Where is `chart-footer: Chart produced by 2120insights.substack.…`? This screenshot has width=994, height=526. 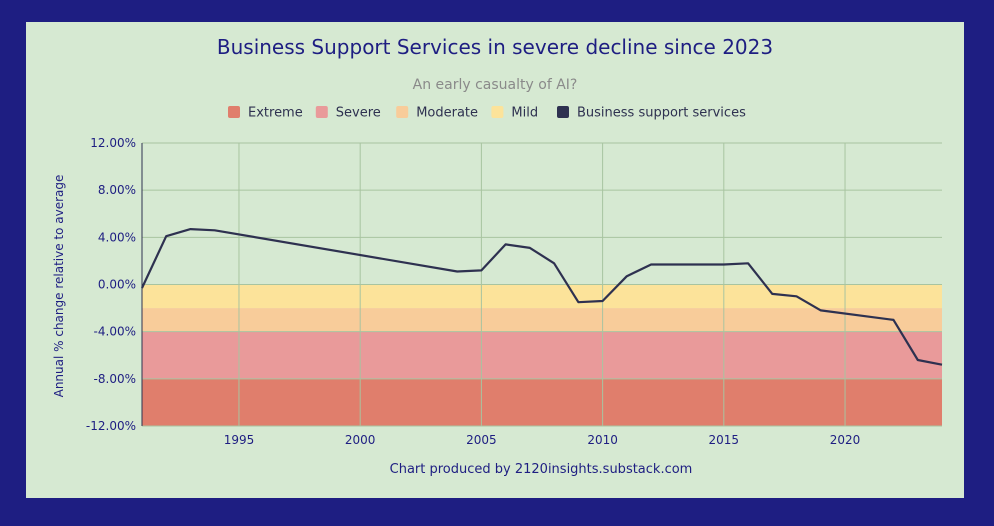
chart-footer: Chart produced by 2120insights.substack.… is located at coordinates (541, 469).